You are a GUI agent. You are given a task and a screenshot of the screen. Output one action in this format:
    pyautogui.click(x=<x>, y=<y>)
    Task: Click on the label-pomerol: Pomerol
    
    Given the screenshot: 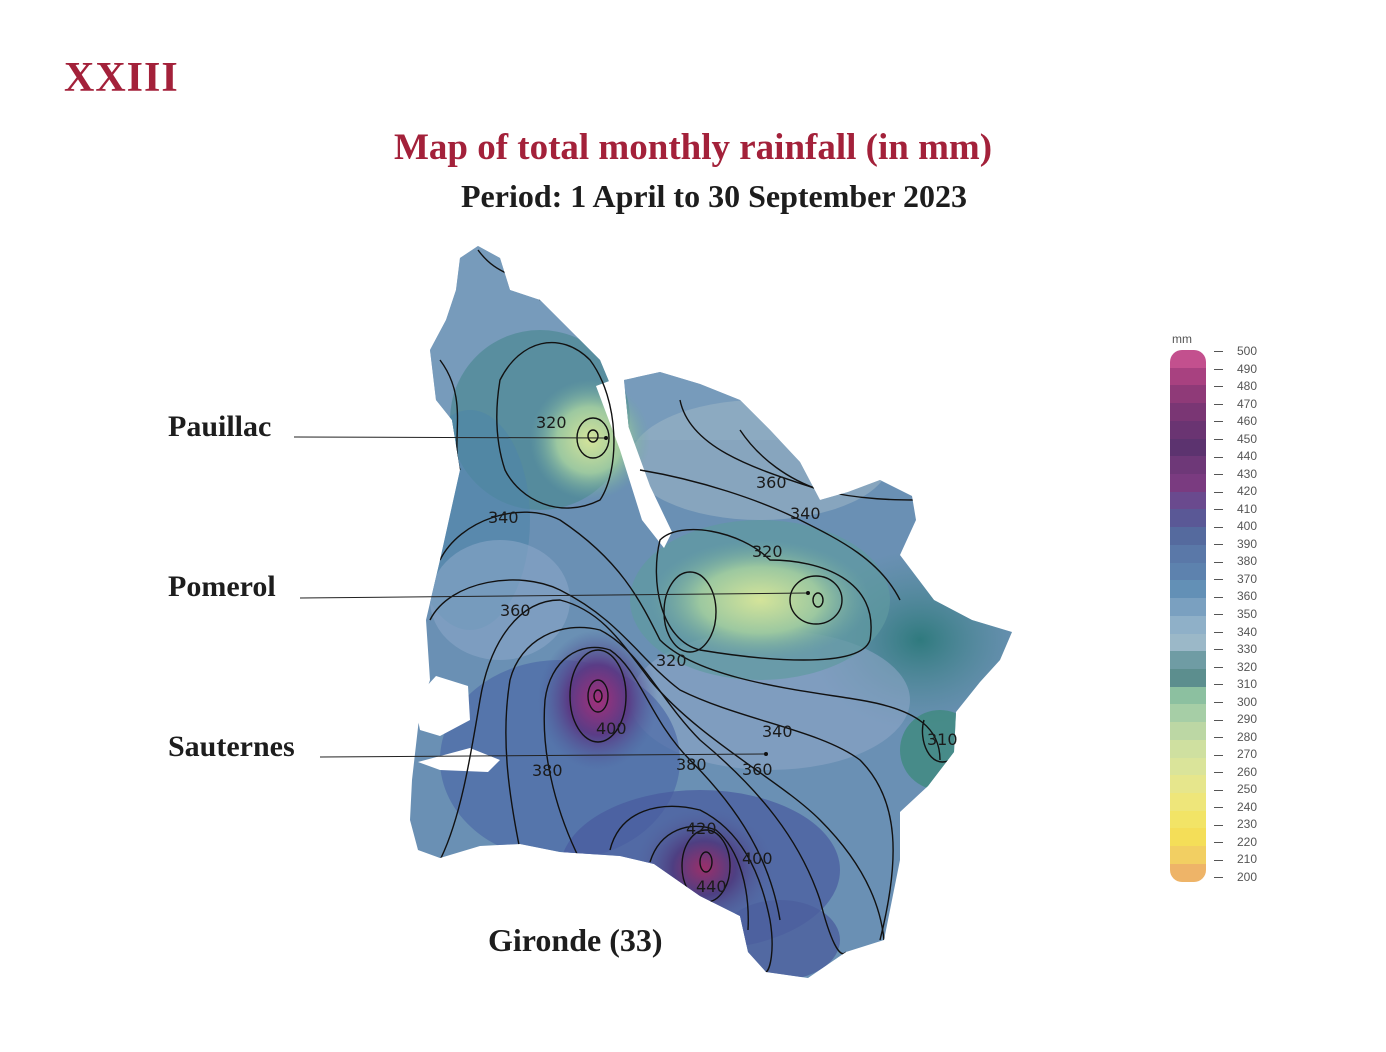 What is the action you would take?
    pyautogui.click(x=222, y=586)
    